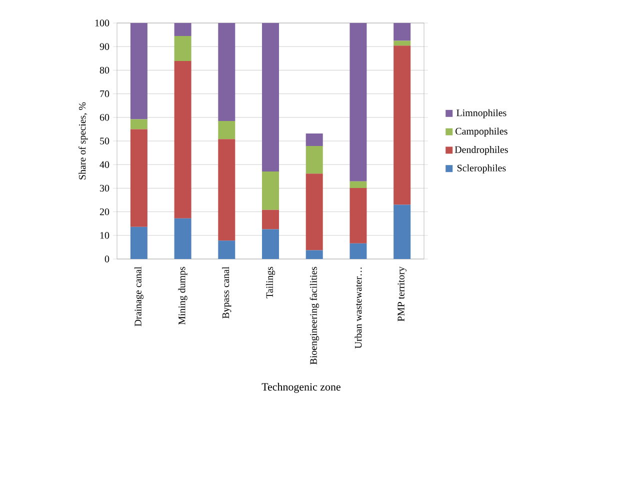 Image resolution: width=617 pixels, height=491 pixels. Describe the element at coordinates (139, 296) in the screenshot. I see `x-tick-label: Drainage canal` at that location.